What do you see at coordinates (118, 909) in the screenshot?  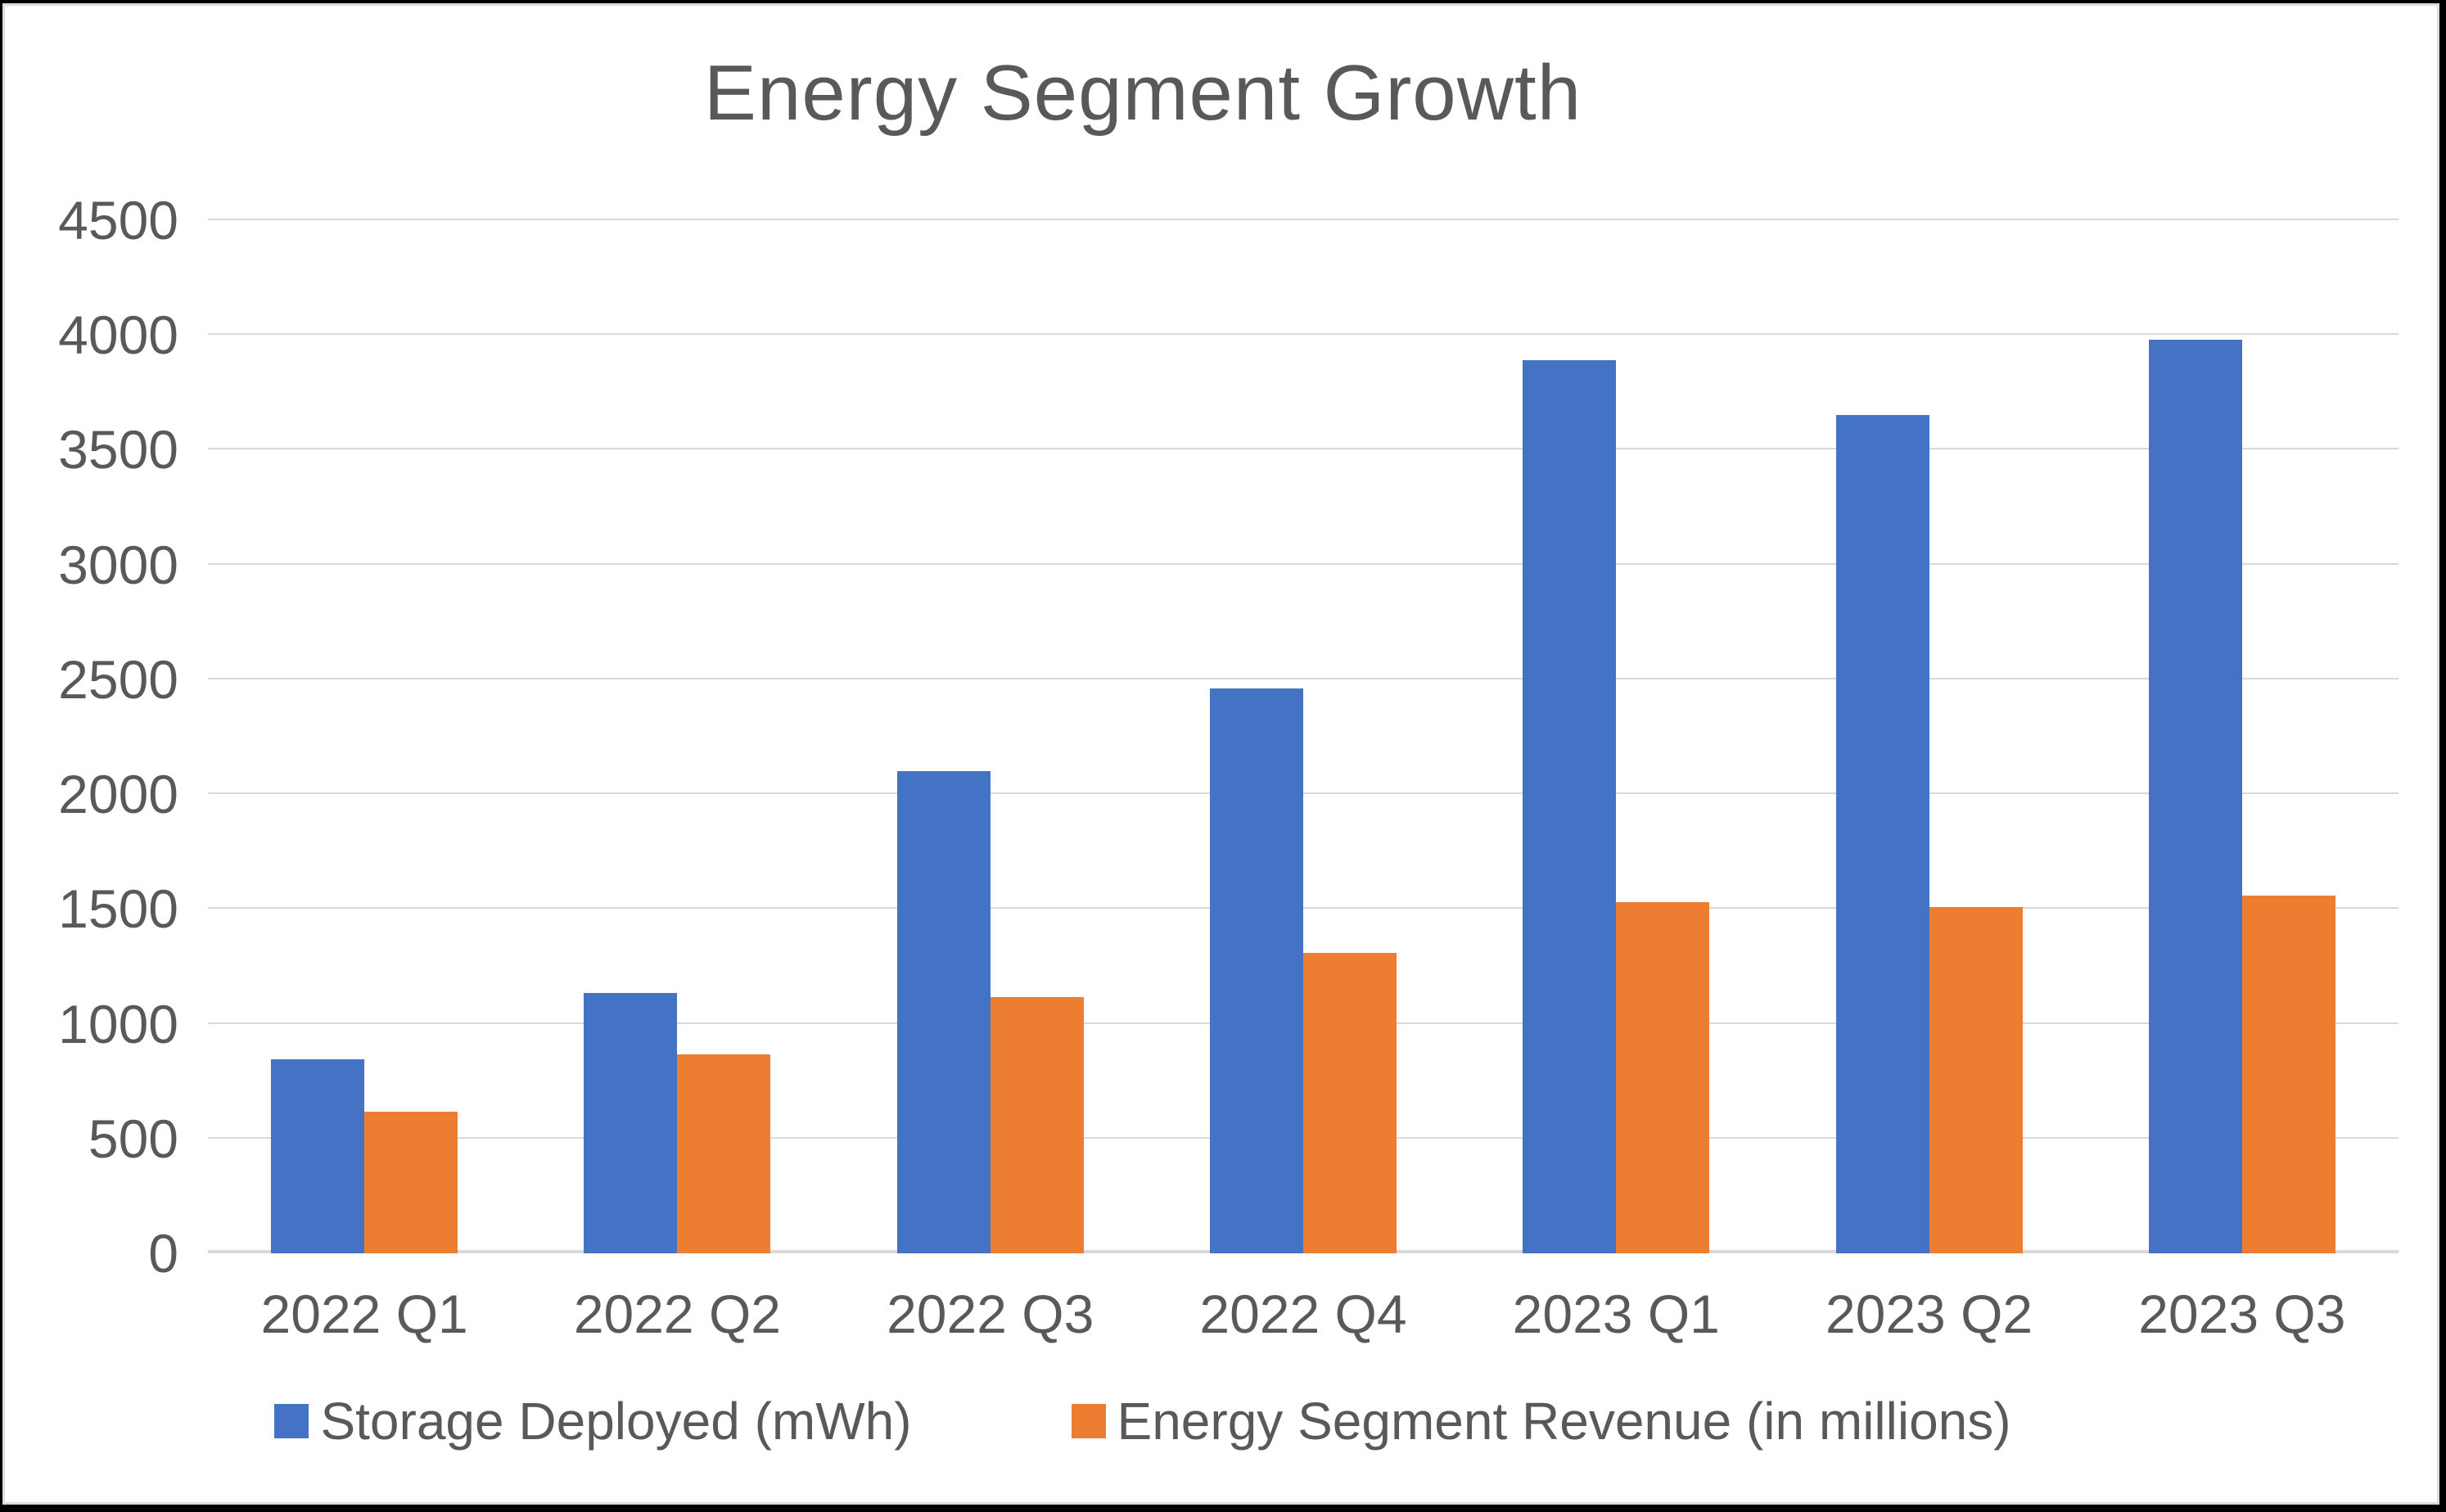 I see `y-tick-label-1500: 1500` at bounding box center [118, 909].